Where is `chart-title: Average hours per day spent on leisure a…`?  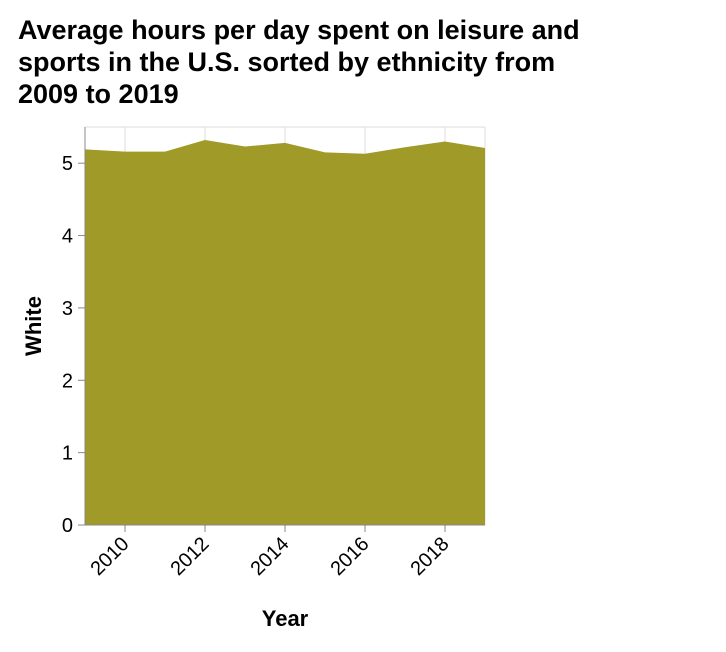 chart-title: Average hours per day spent on leisure a… is located at coordinates (368, 62).